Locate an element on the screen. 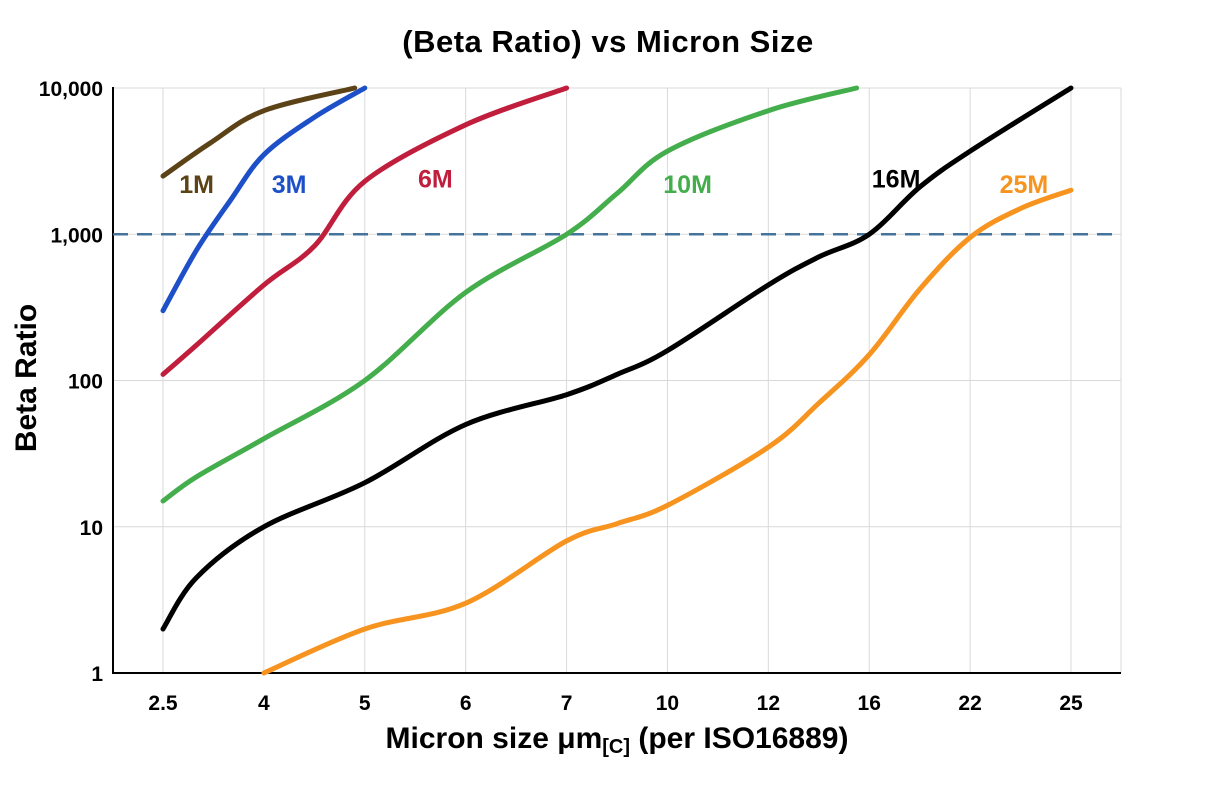 This screenshot has width=1216, height=792. series-line-6M is located at coordinates (365, 231).